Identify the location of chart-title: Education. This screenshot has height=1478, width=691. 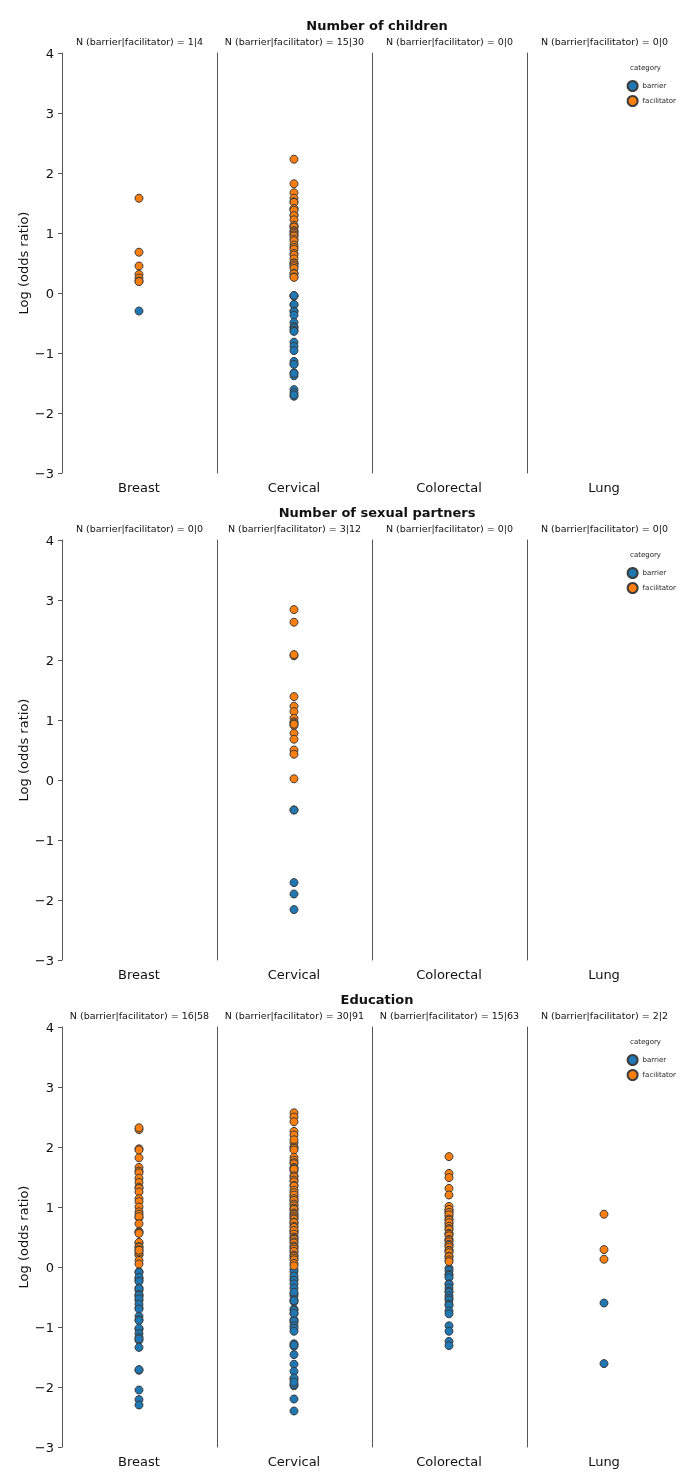
(377, 999).